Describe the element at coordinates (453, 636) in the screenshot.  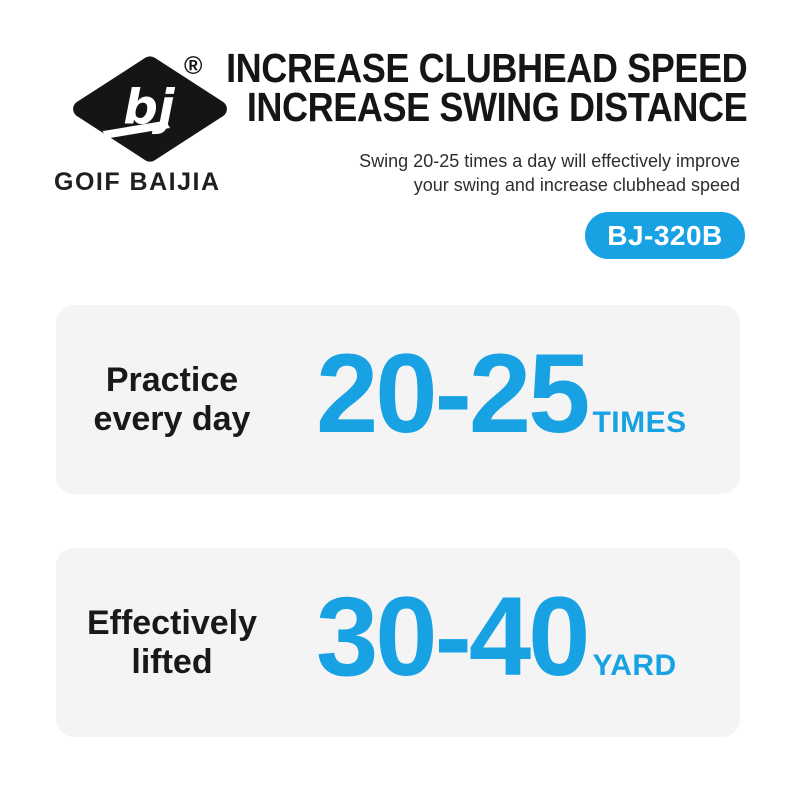
I see `stat-value: 30-40` at that location.